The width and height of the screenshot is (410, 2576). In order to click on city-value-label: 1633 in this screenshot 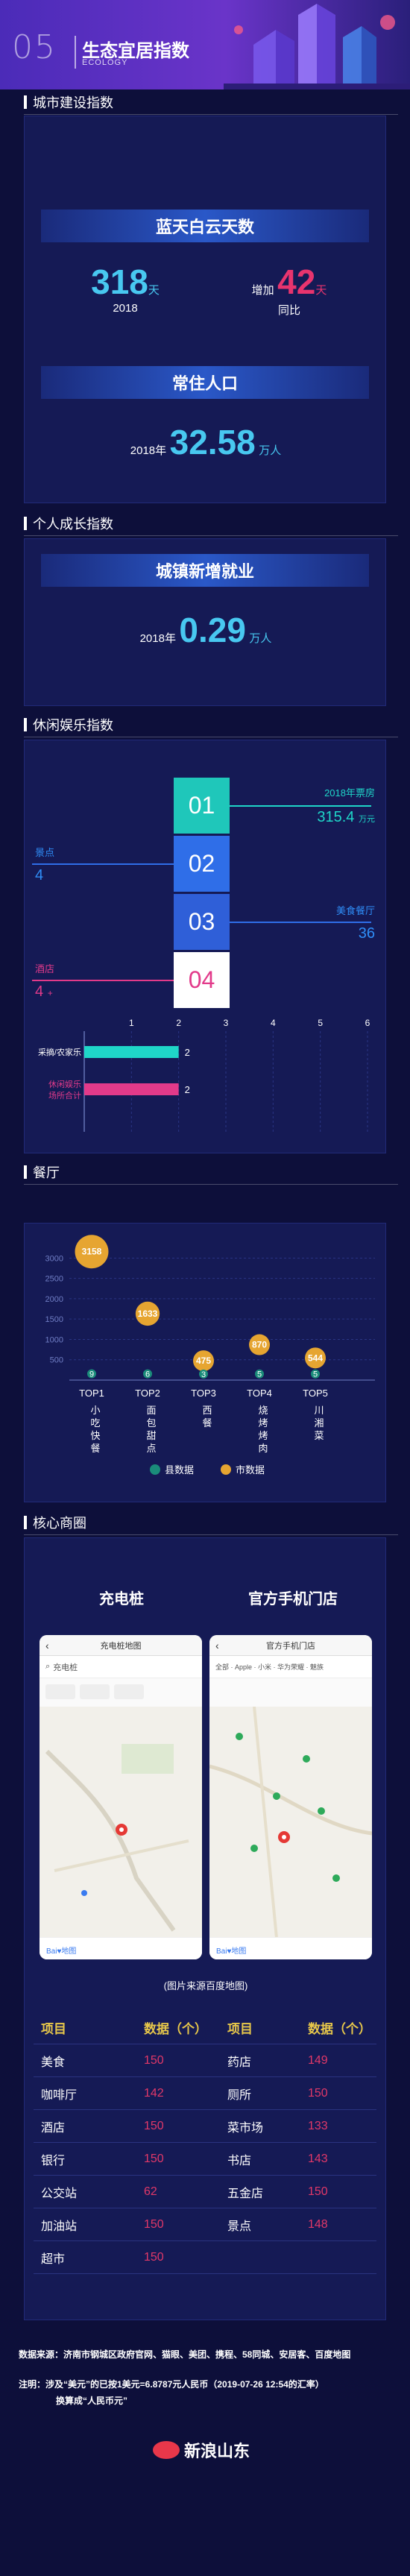, I will do `click(148, 1314)`.